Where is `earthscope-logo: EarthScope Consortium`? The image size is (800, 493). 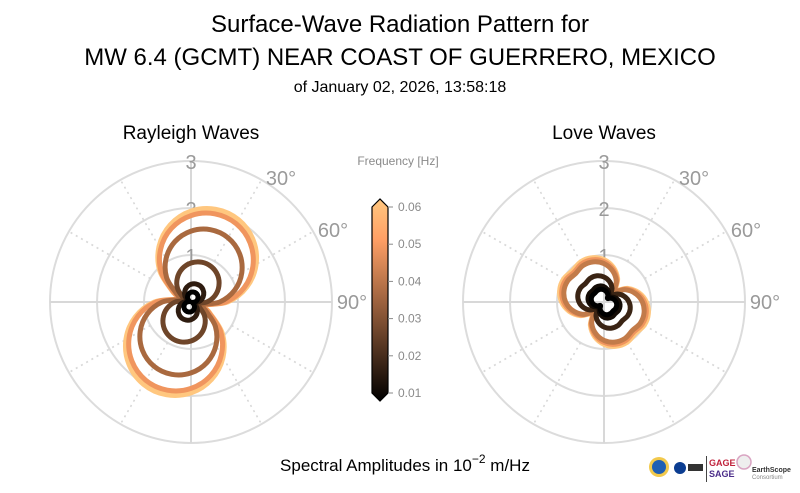 earthscope-logo: EarthScope Consortium is located at coordinates (763, 467).